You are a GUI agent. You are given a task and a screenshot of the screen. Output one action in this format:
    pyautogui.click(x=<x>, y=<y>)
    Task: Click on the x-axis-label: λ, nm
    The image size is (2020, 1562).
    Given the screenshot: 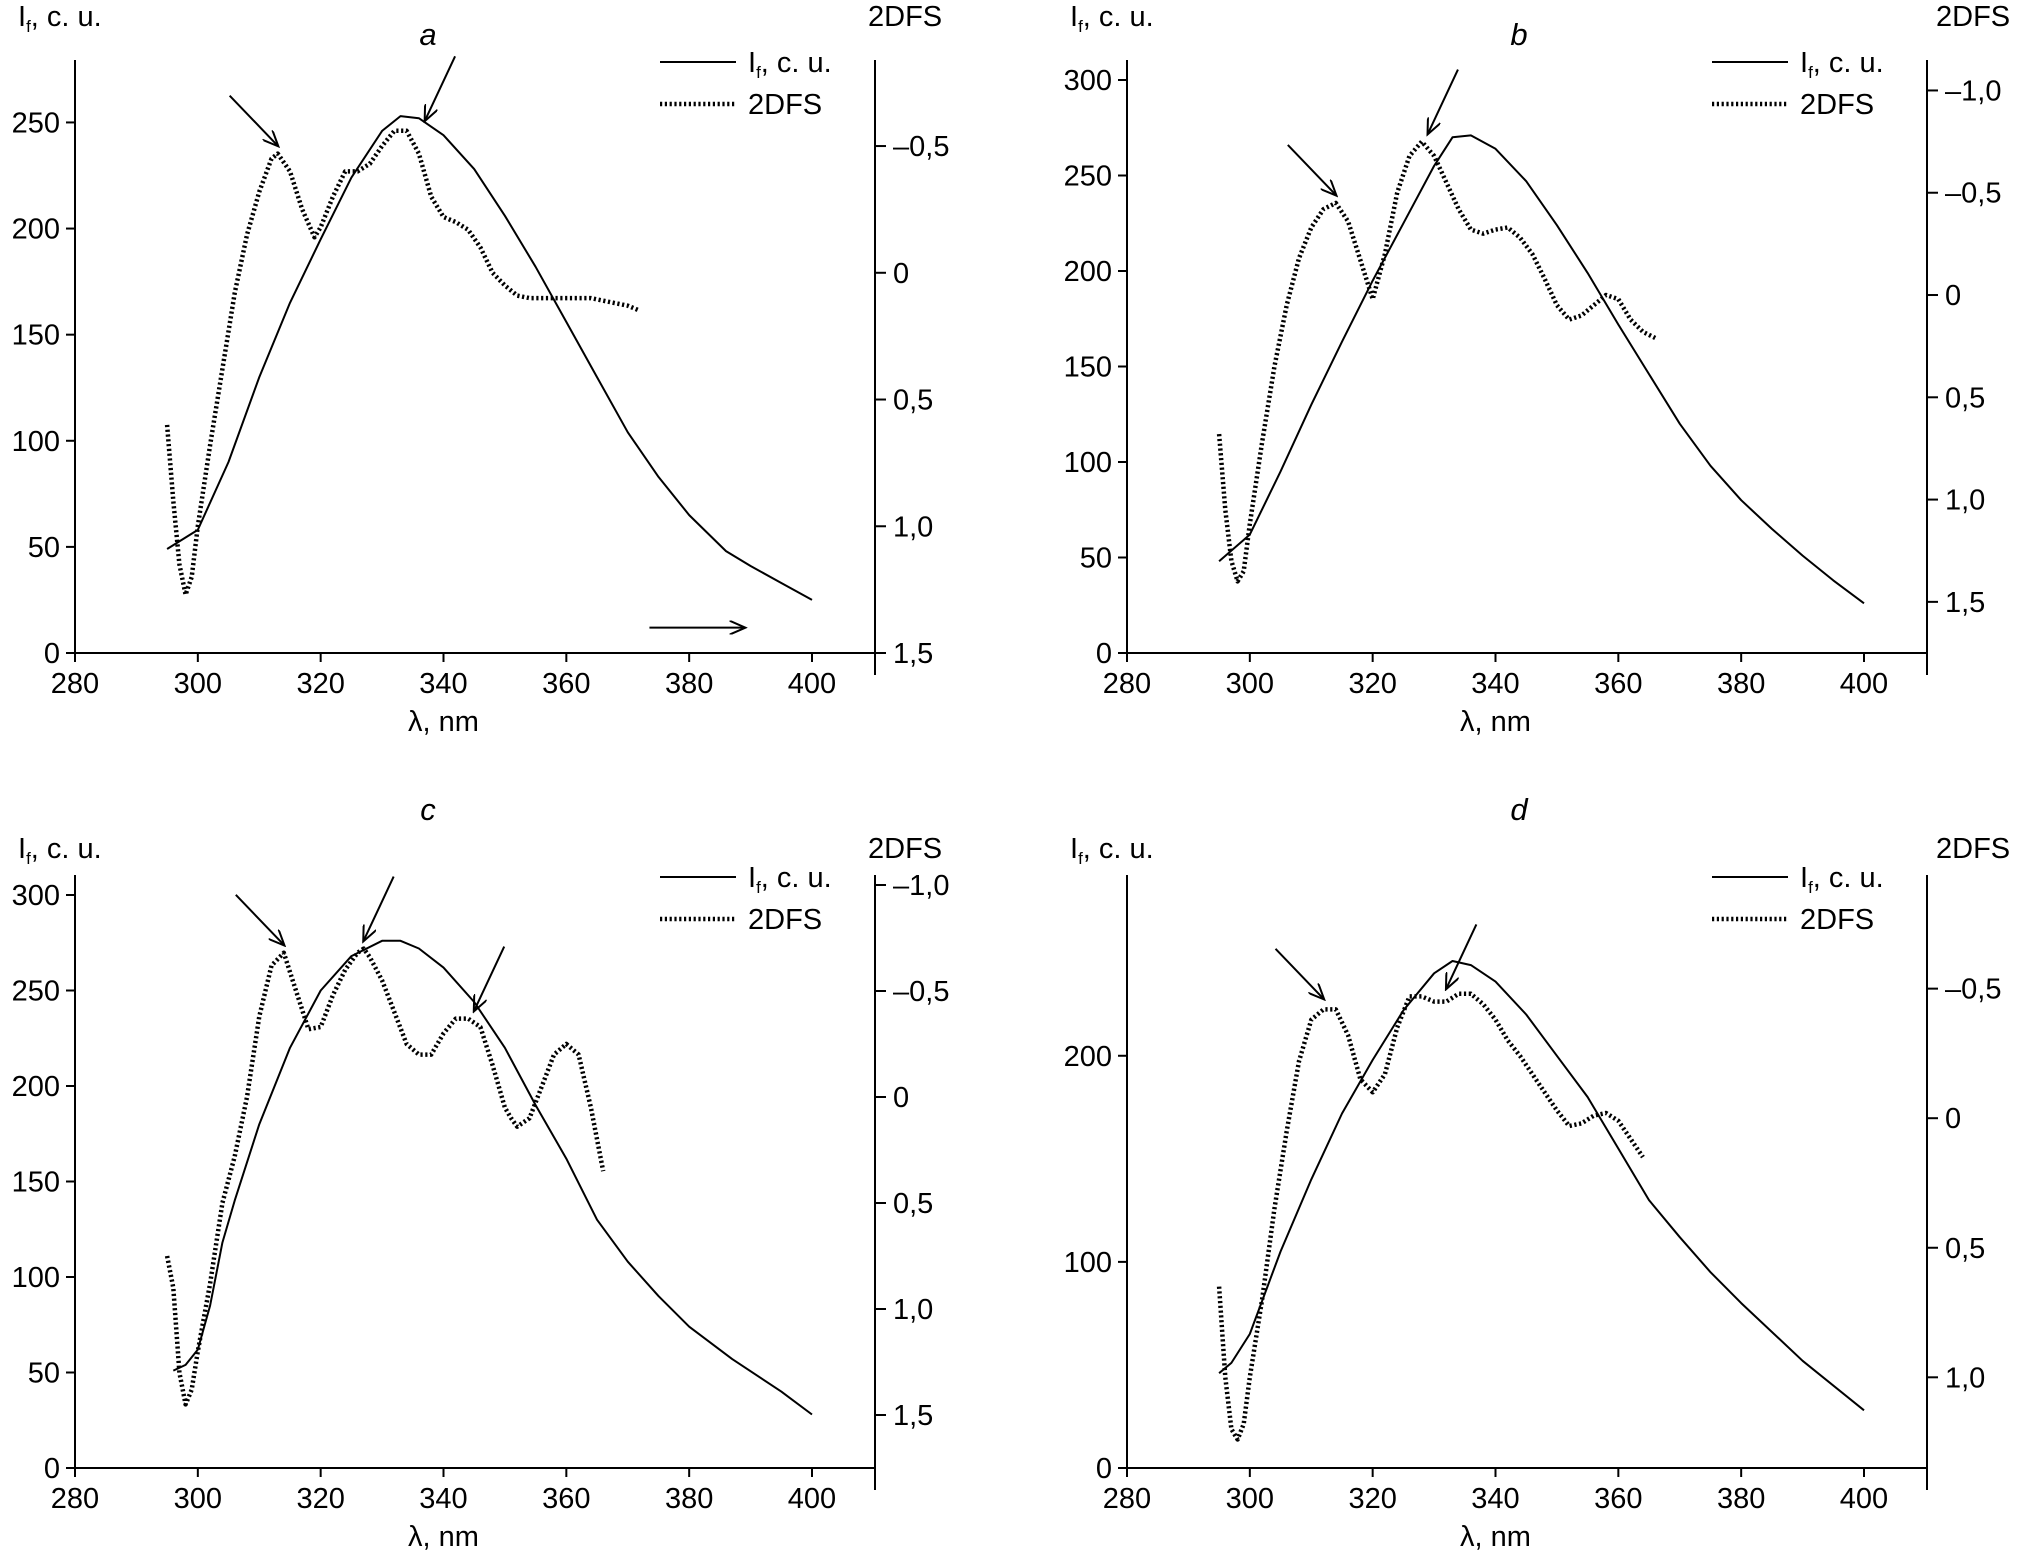 What is the action you would take?
    pyautogui.click(x=1495, y=1537)
    